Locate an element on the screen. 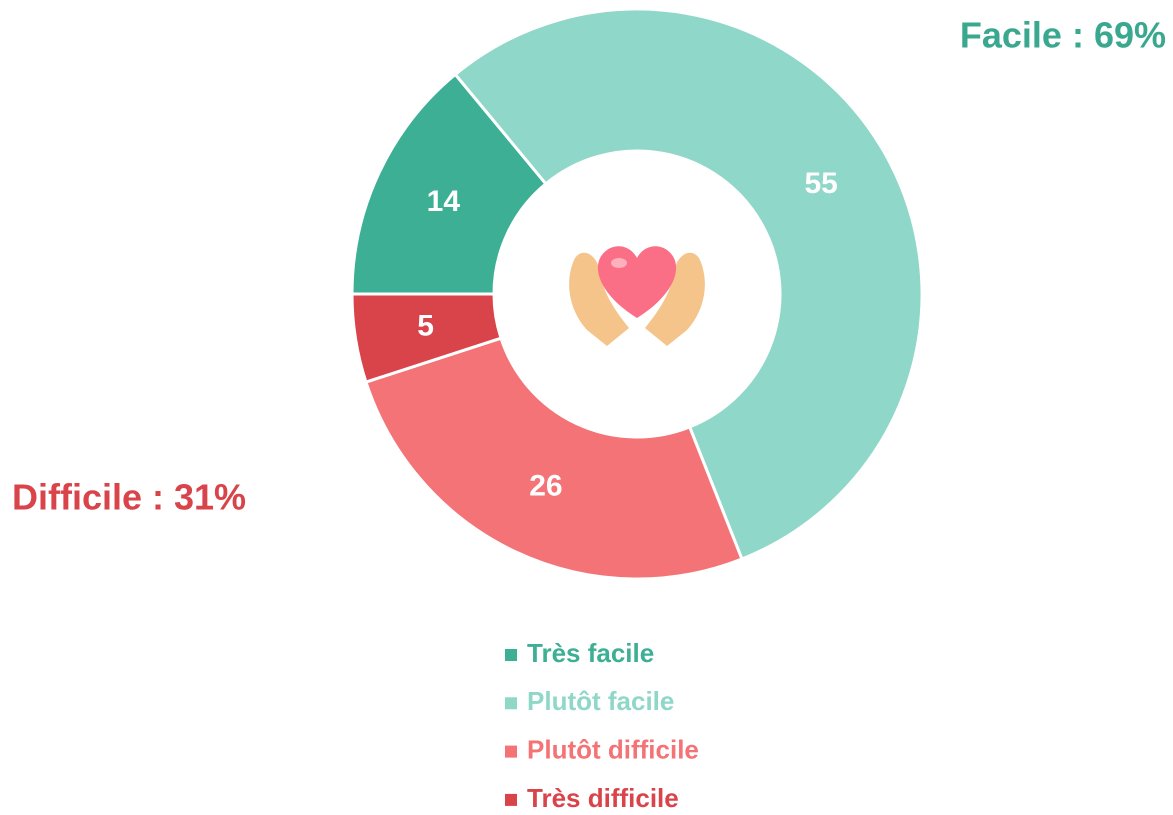 This screenshot has width=1173, height=815. data-label: 5 is located at coordinates (425, 325).